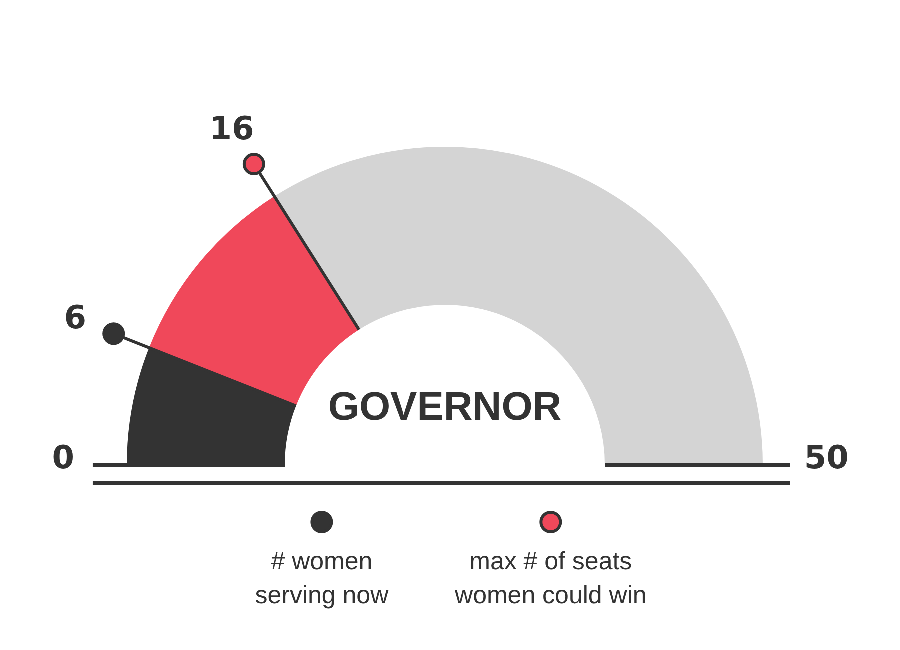  Describe the element at coordinates (322, 578) in the screenshot. I see `legend-label: # women serving now` at that location.